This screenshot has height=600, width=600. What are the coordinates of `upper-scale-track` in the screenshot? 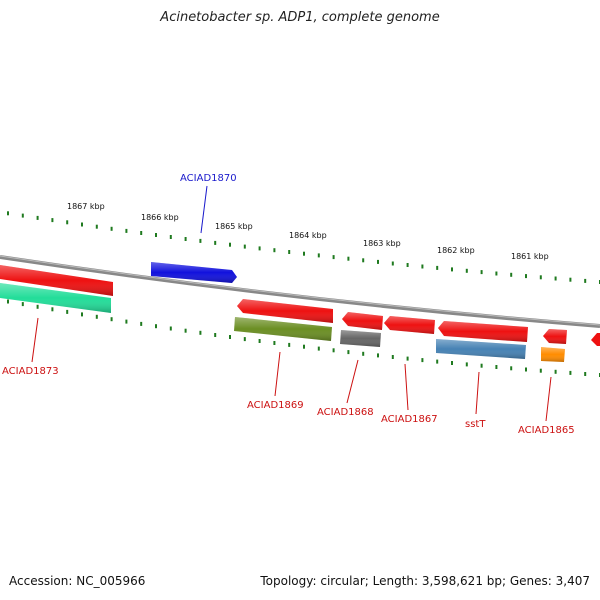 It's located at (303, 247).